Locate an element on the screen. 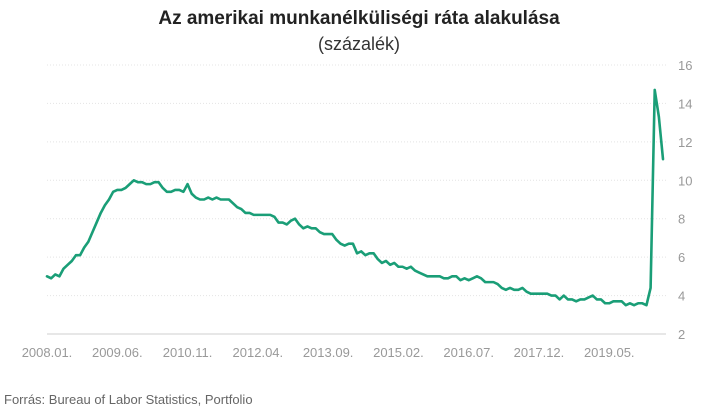  y-tick-label: 12 is located at coordinates (685, 142).